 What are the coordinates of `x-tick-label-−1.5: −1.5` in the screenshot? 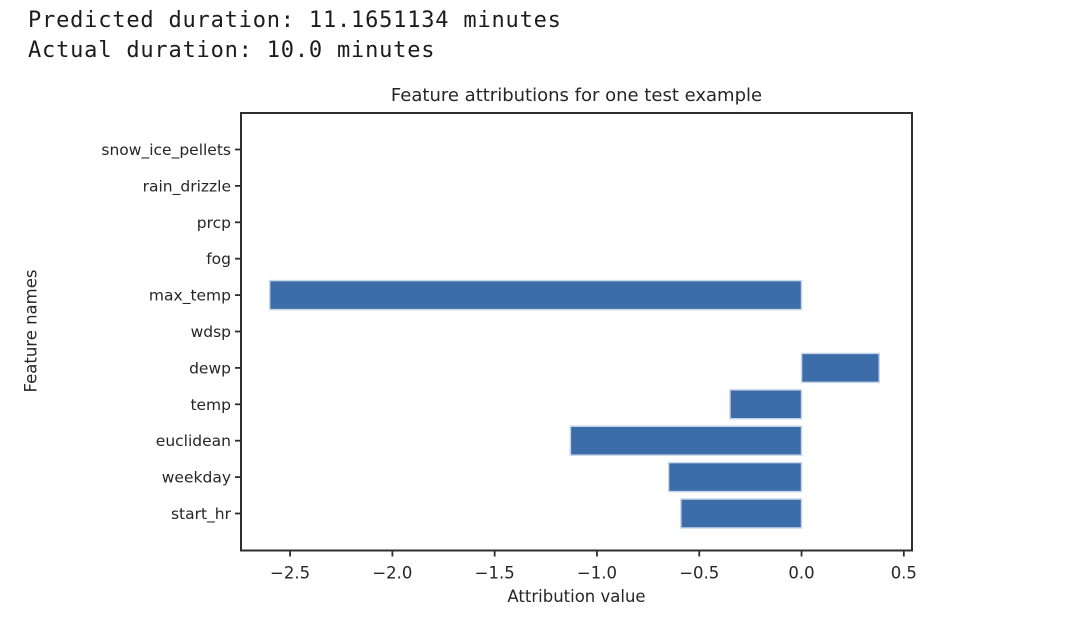 It's located at (495, 573).